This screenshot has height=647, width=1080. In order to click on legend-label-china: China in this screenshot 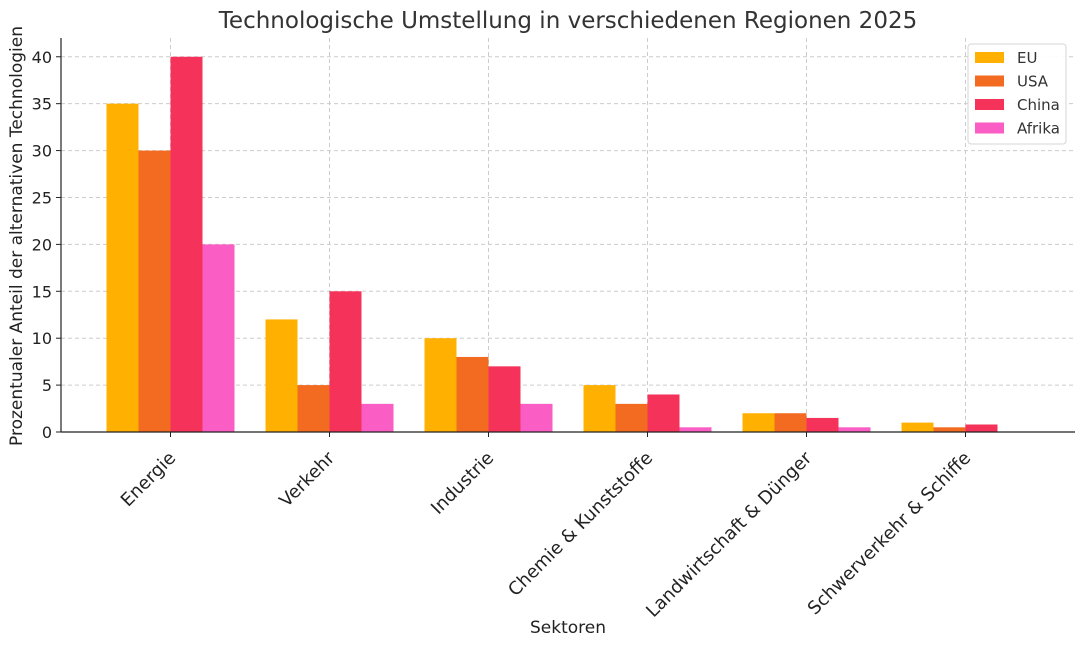, I will do `click(1038, 105)`.